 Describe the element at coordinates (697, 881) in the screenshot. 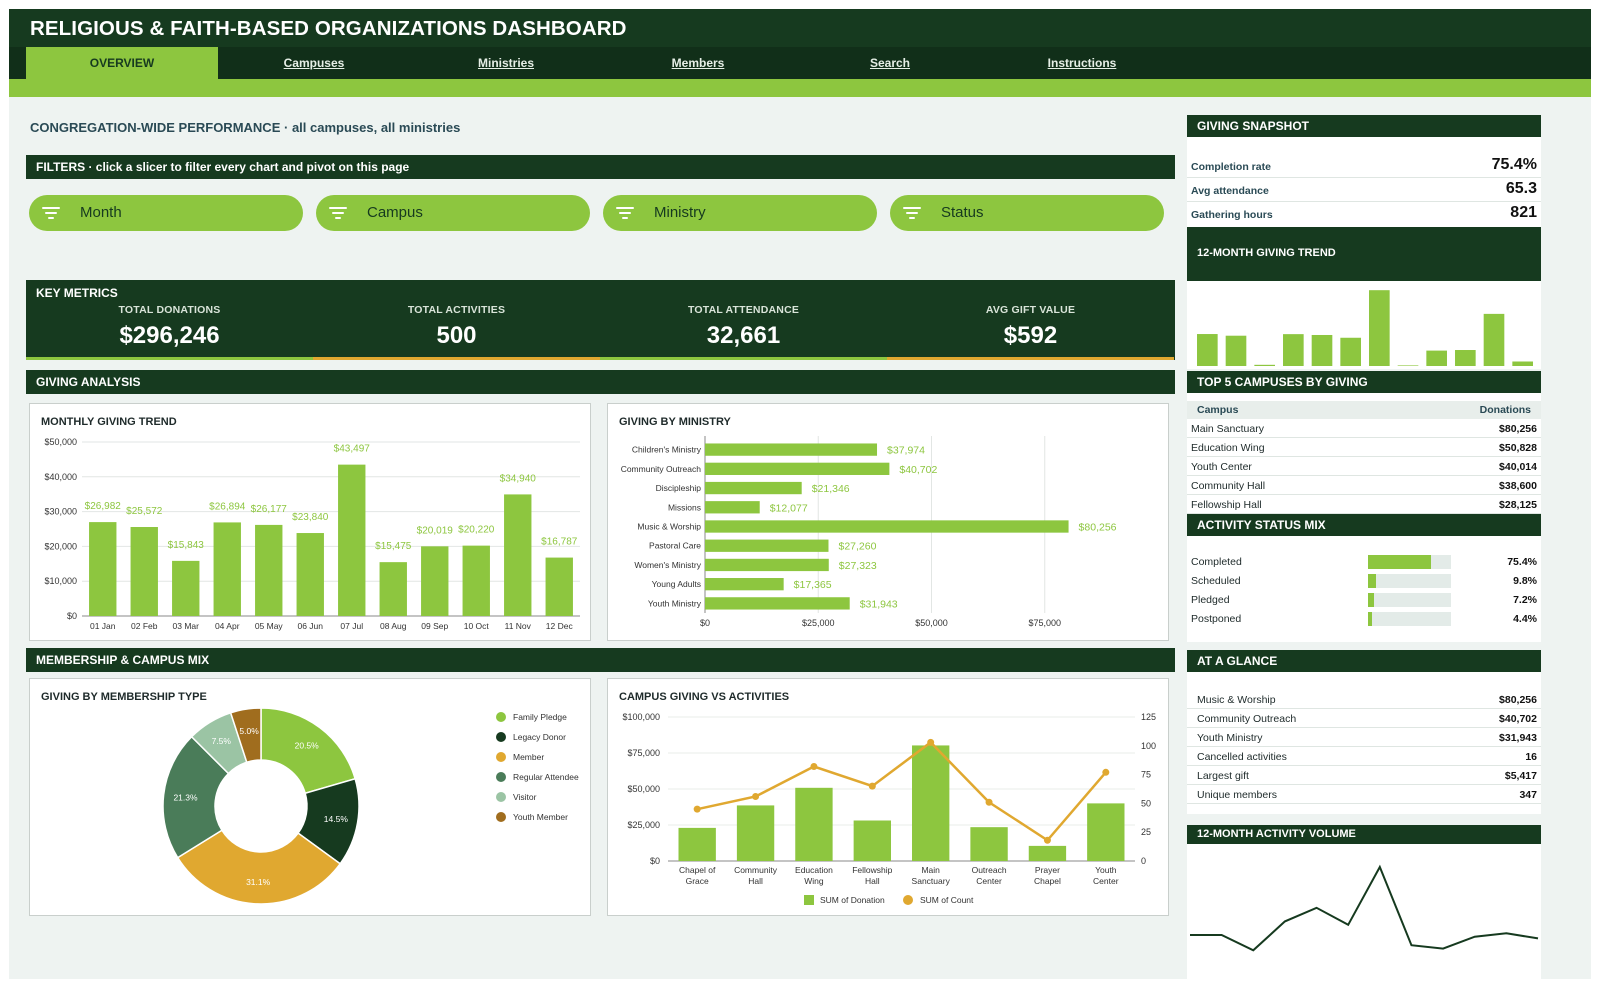

I see `x-tick-label: Grace` at that location.